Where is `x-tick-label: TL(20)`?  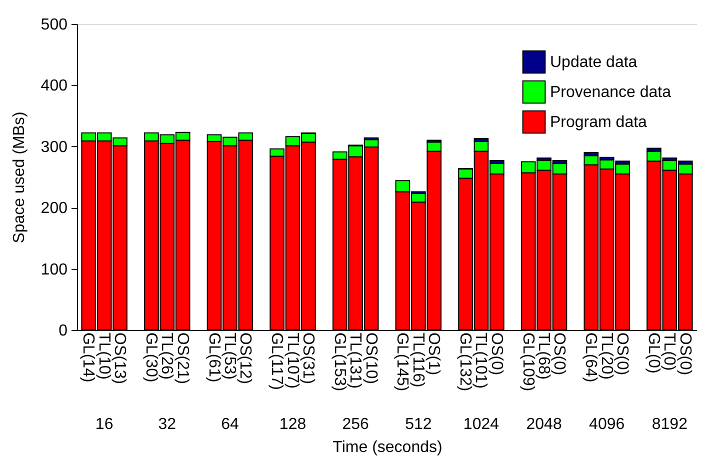 x-tick-label: TL(20) is located at coordinates (606, 356).